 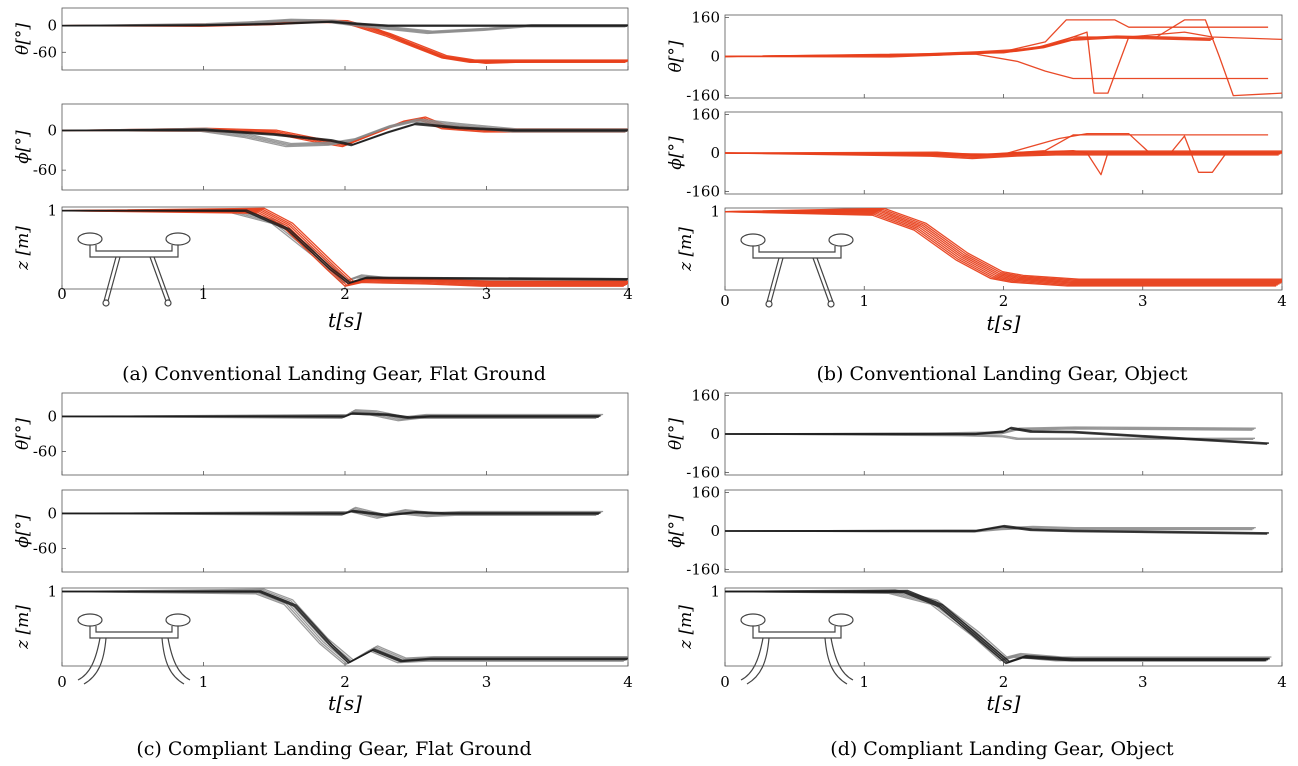 I want to click on x-tick-label: 4, so click(x=628, y=682).